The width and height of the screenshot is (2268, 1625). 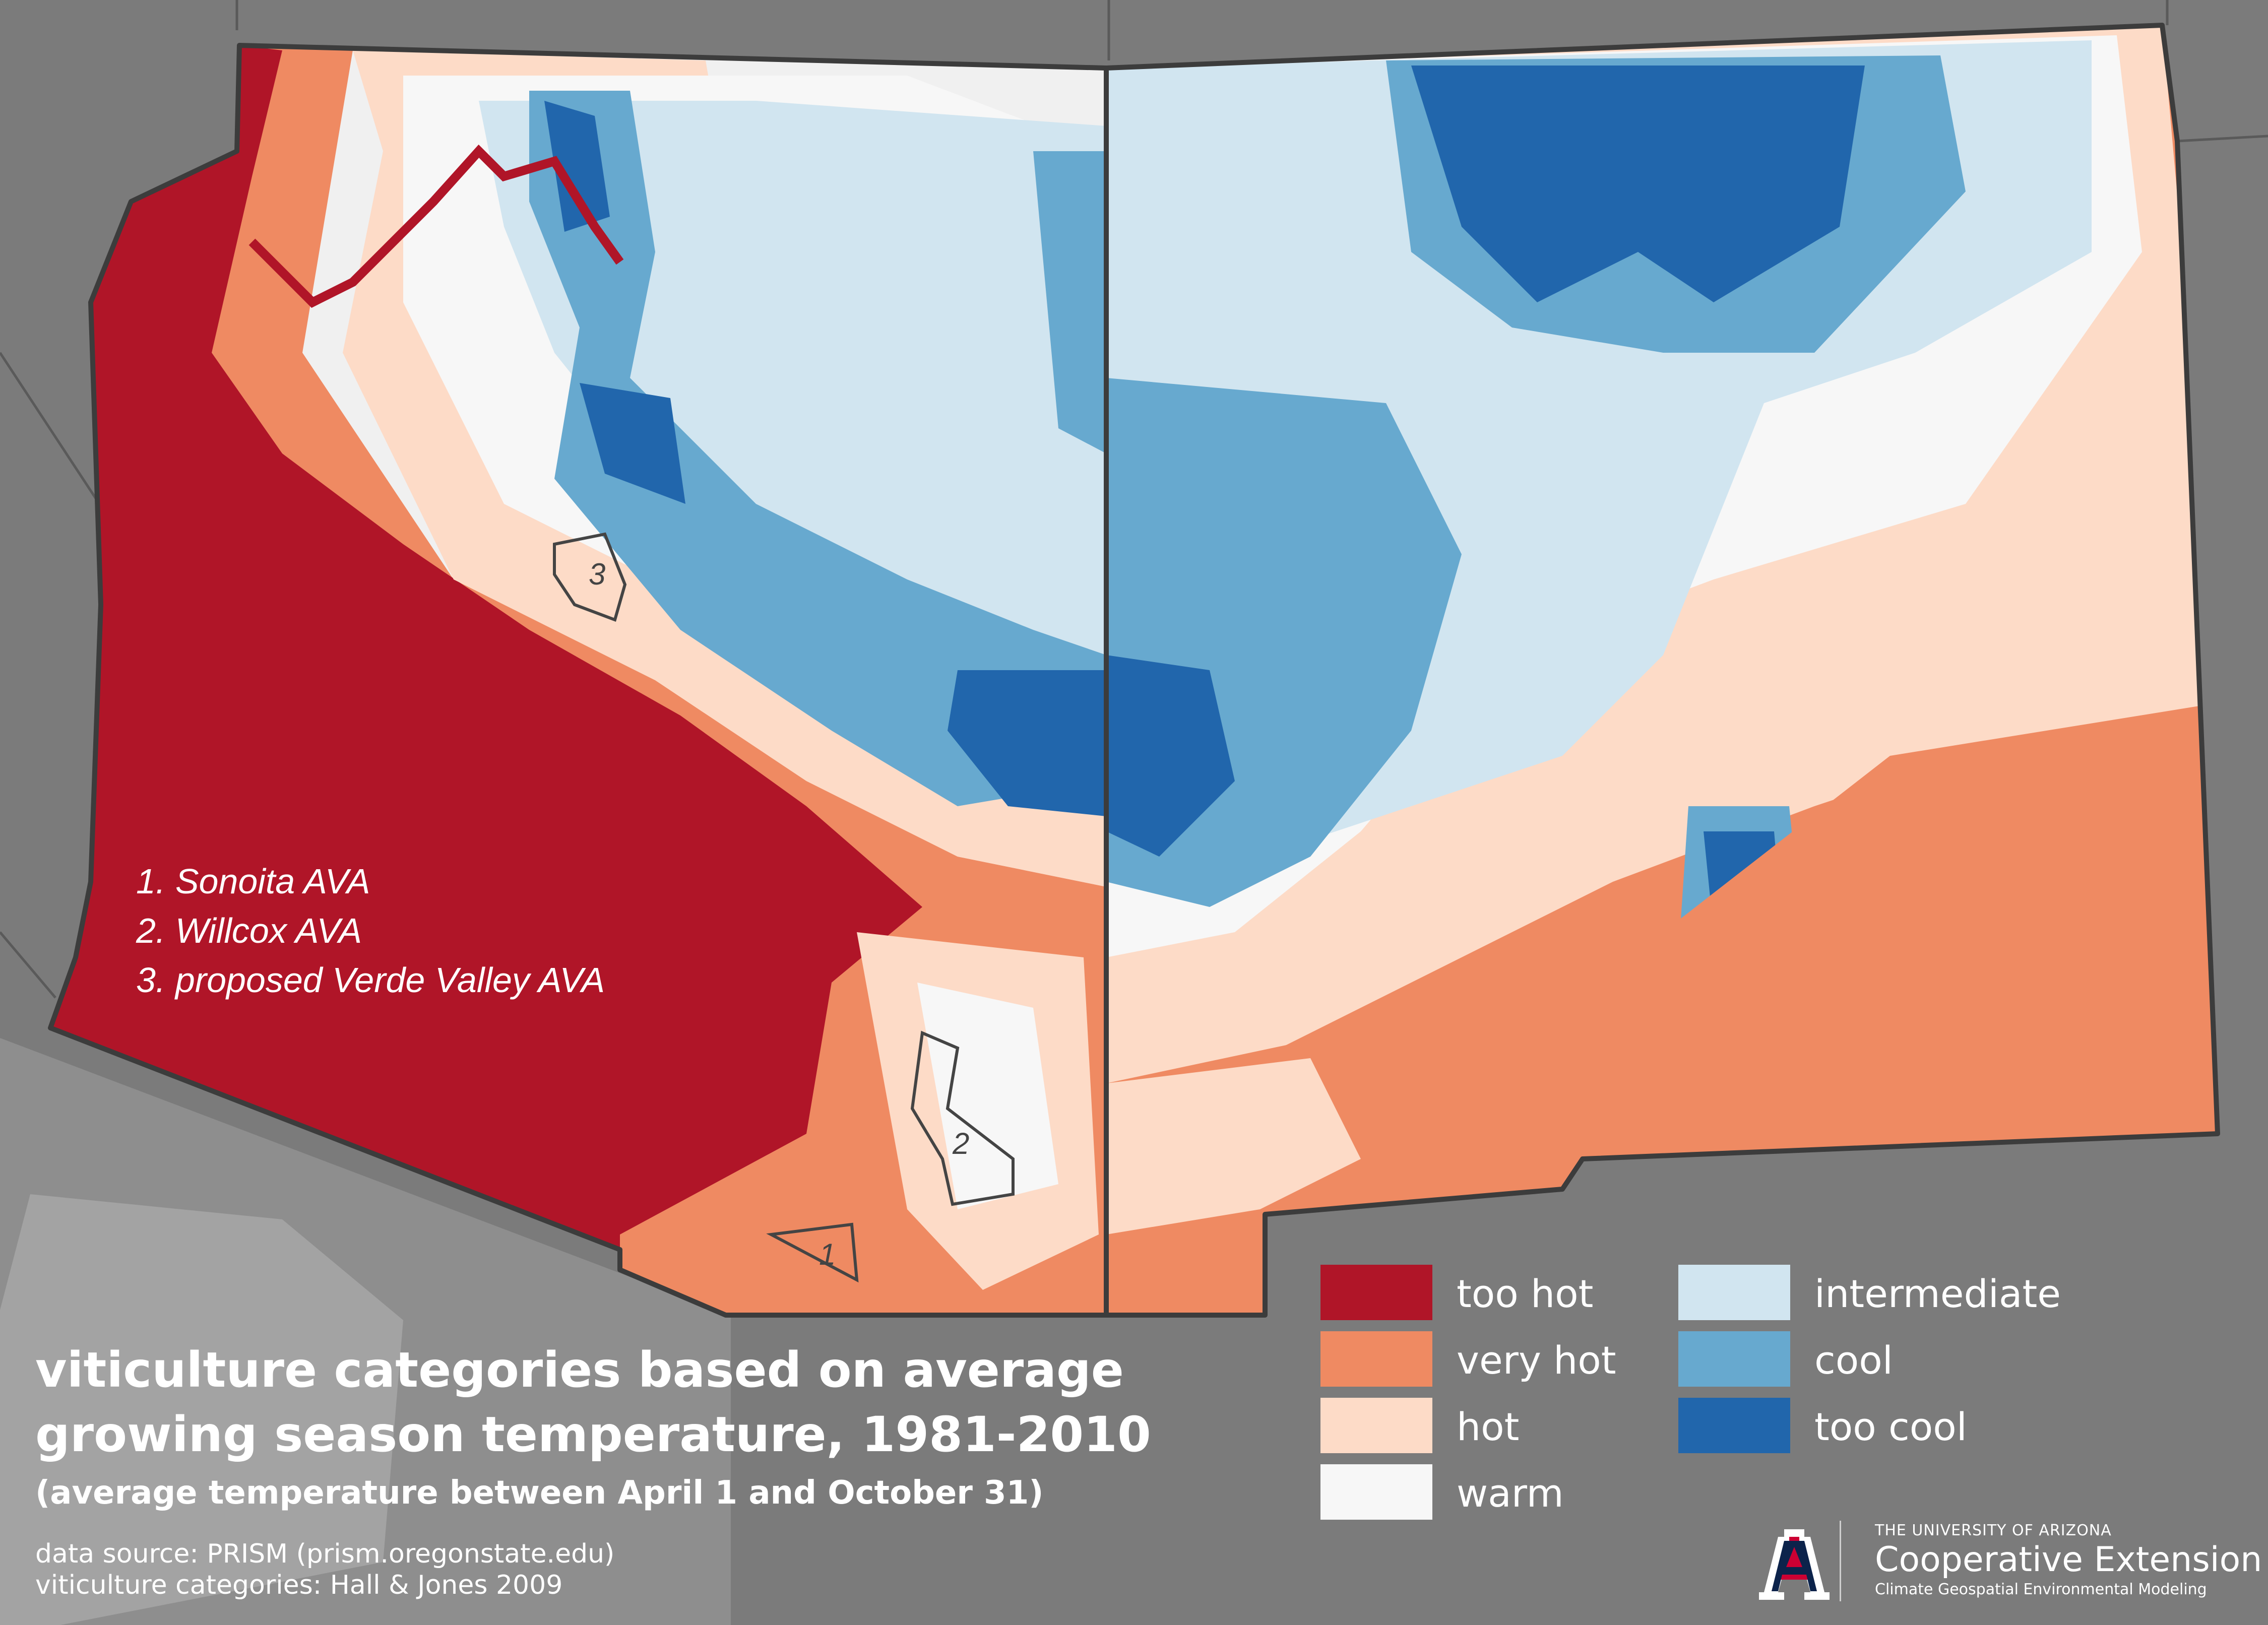 I want to click on legend-label: very hot, so click(x=1536, y=1360).